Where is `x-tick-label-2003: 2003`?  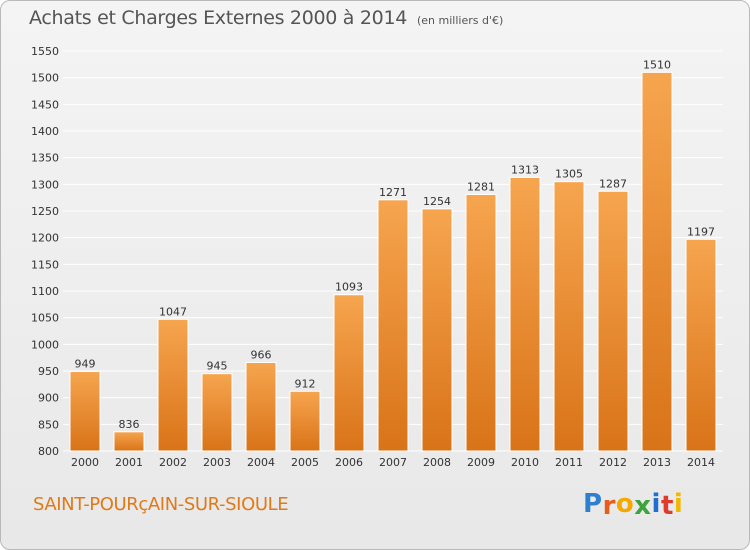 x-tick-label-2003: 2003 is located at coordinates (217, 462).